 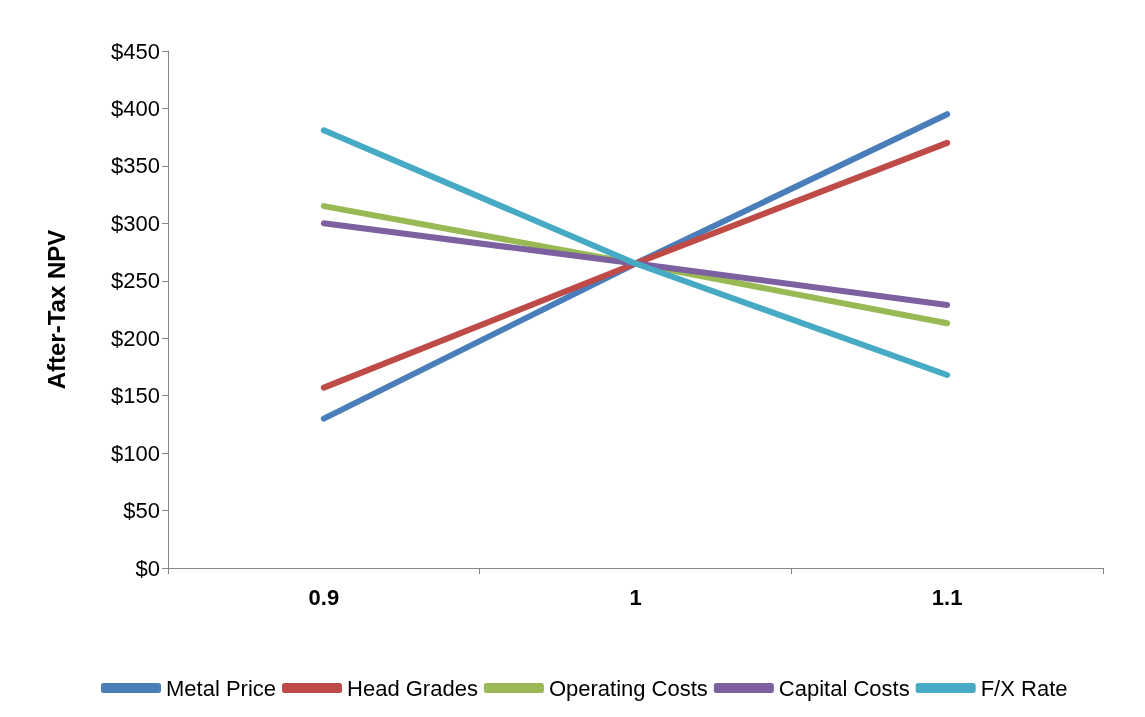 What do you see at coordinates (628, 688) in the screenshot?
I see `legend-label: Operating Costs` at bounding box center [628, 688].